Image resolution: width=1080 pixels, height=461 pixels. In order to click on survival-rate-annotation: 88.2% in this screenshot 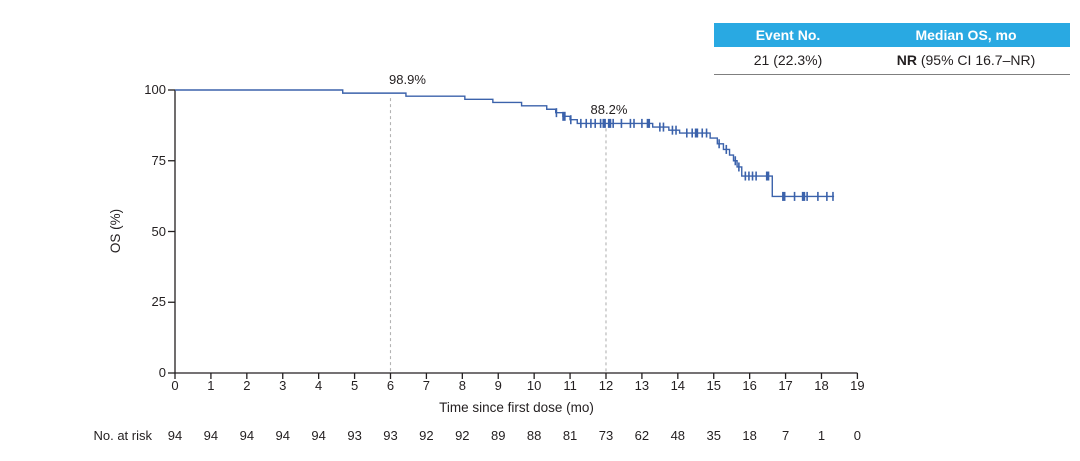, I will do `click(609, 110)`.